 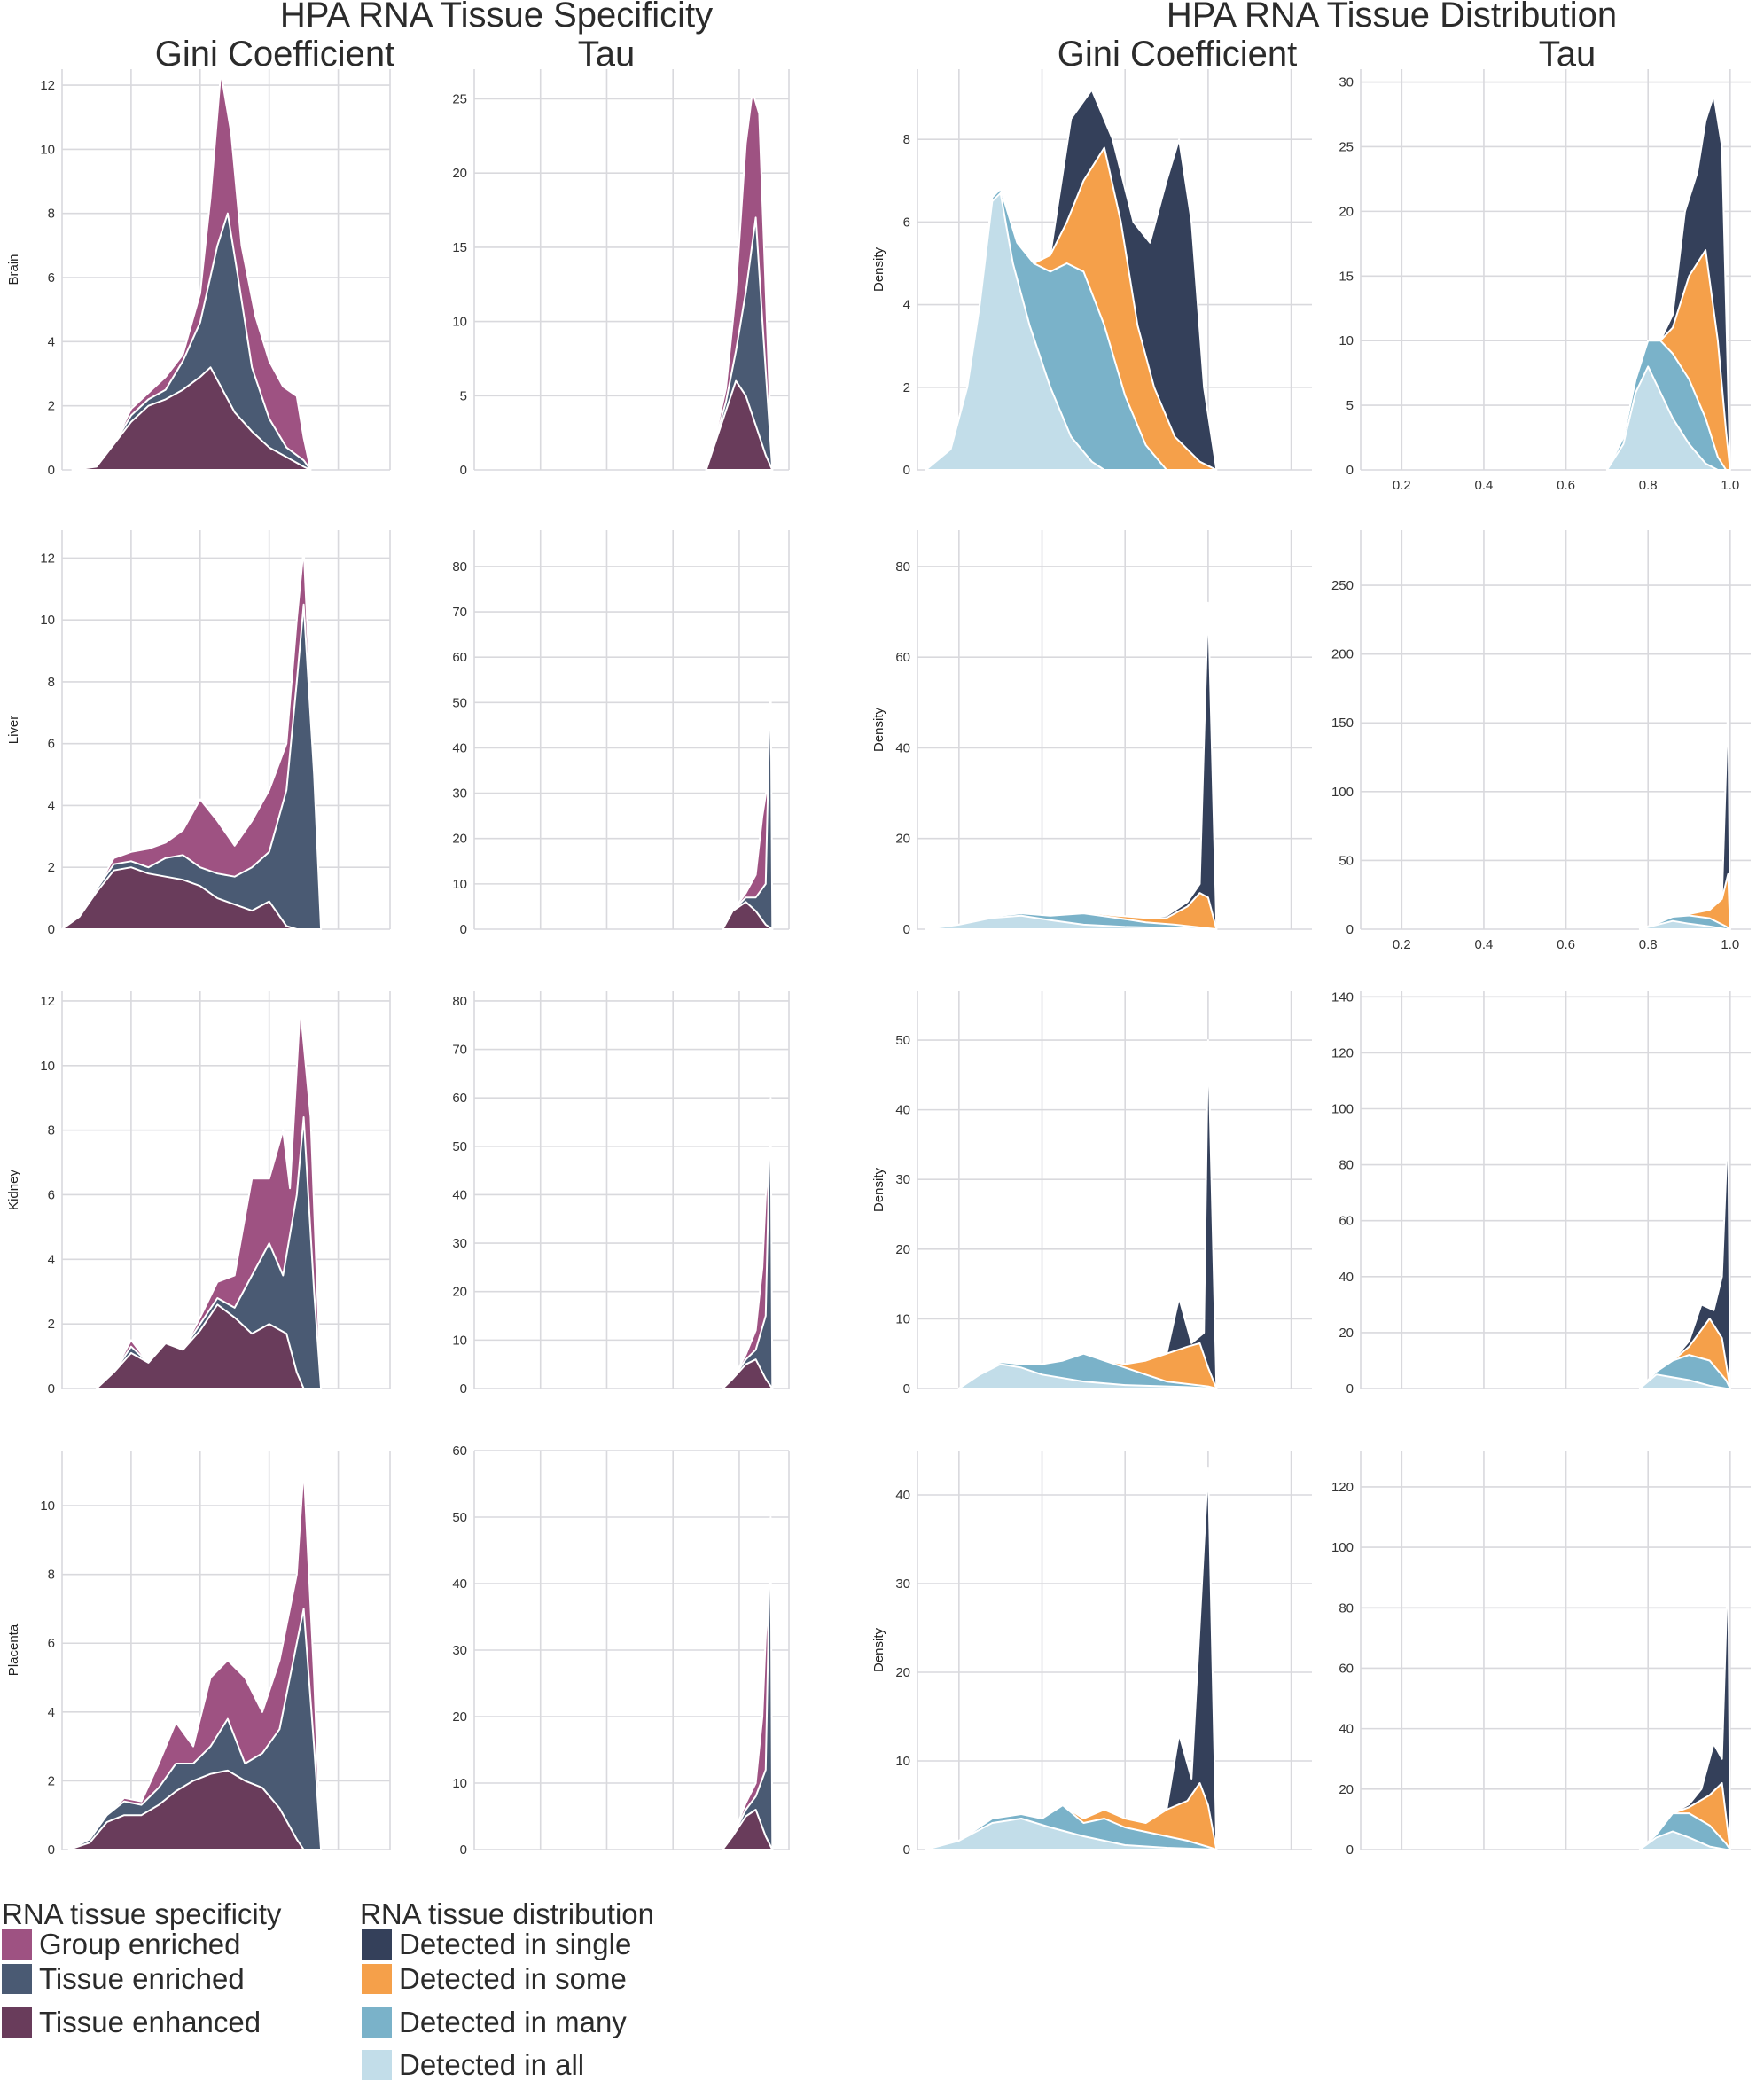 What do you see at coordinates (1541, 1654) in the screenshot?
I see `panel-placenta-distribution-tau: 0 20 40 60 80 100 120` at bounding box center [1541, 1654].